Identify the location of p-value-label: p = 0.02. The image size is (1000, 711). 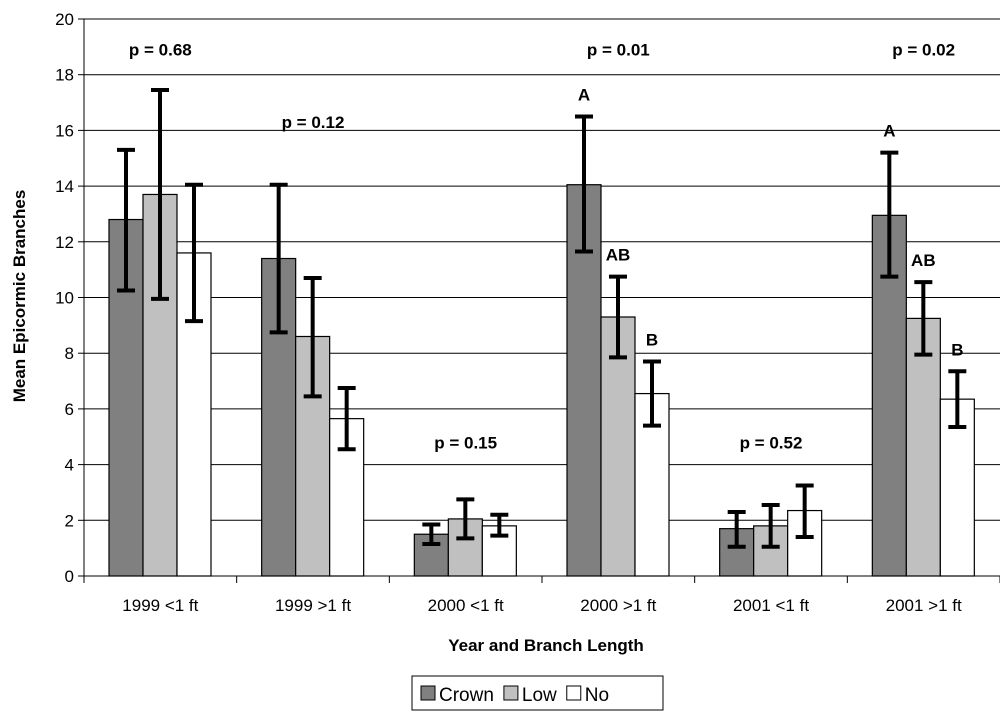
(923, 50).